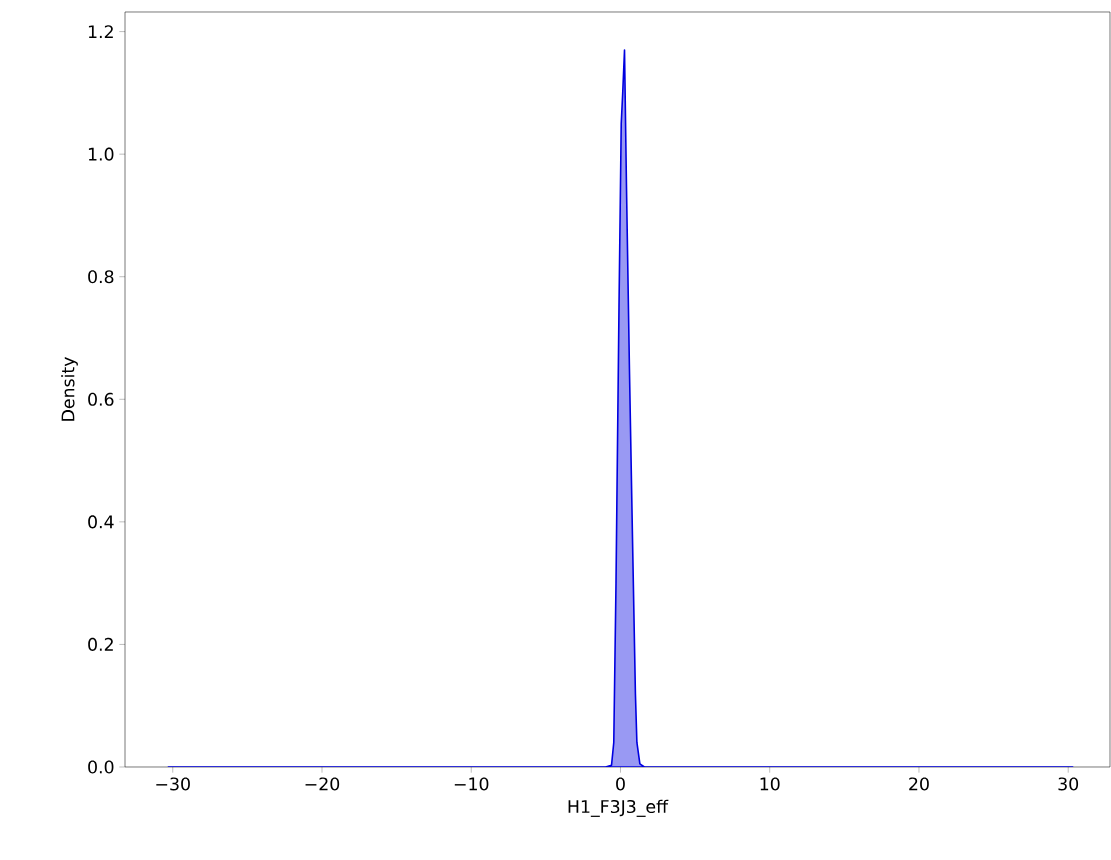  What do you see at coordinates (101, 399) in the screenshot?
I see `y-tick-label: 0.6` at bounding box center [101, 399].